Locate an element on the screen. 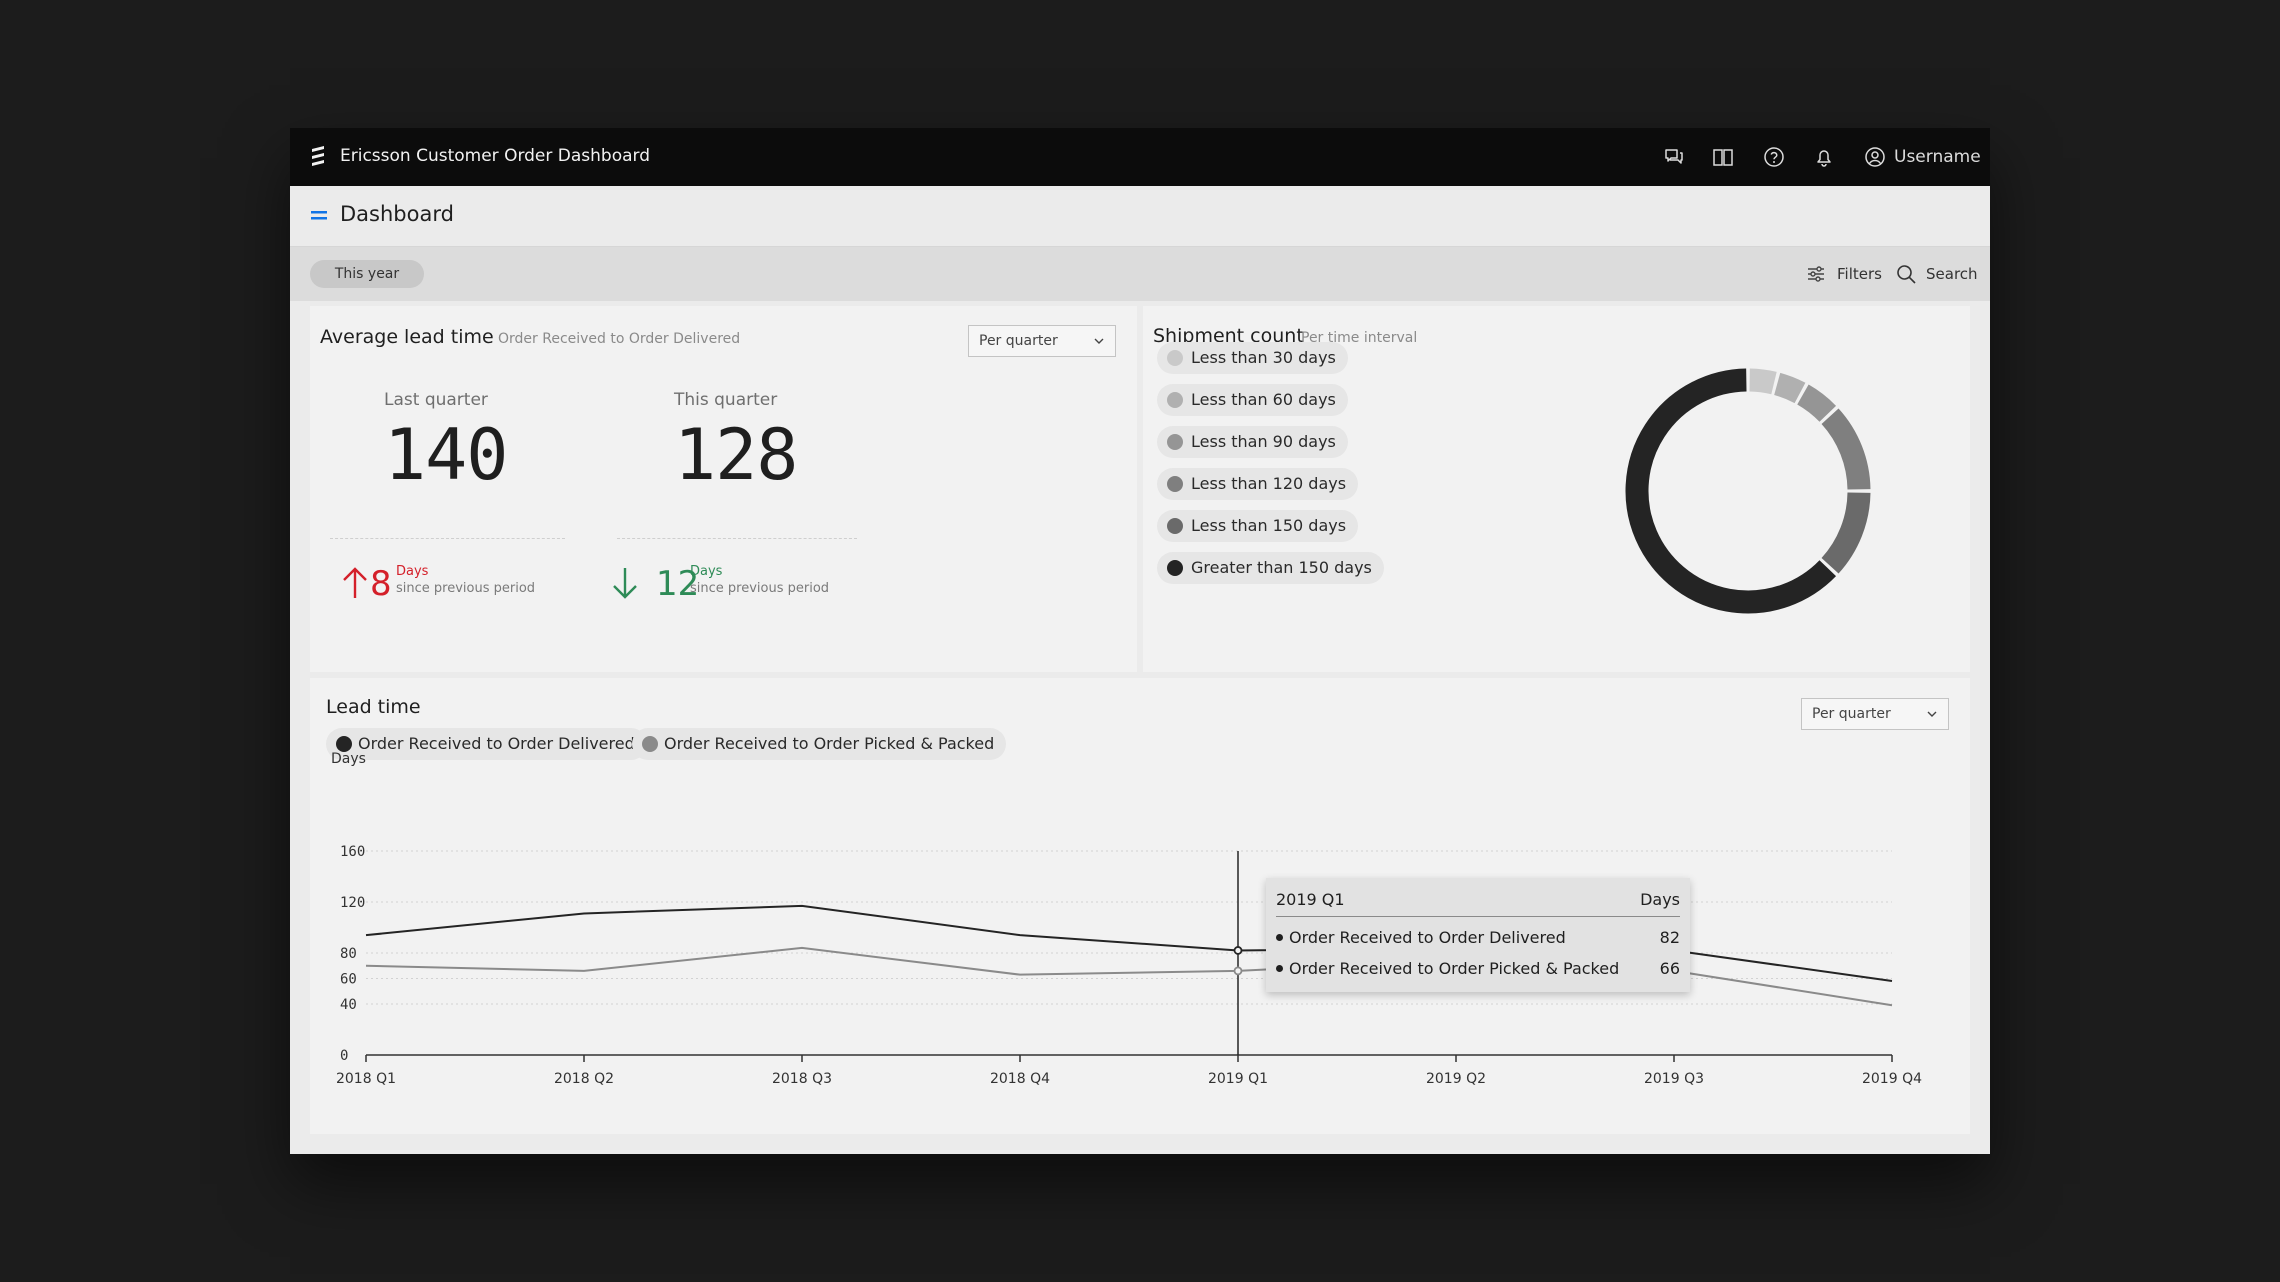 The height and width of the screenshot is (1282, 2280). tooltip-row-label: Order Received to Order Delivered is located at coordinates (1427, 937).